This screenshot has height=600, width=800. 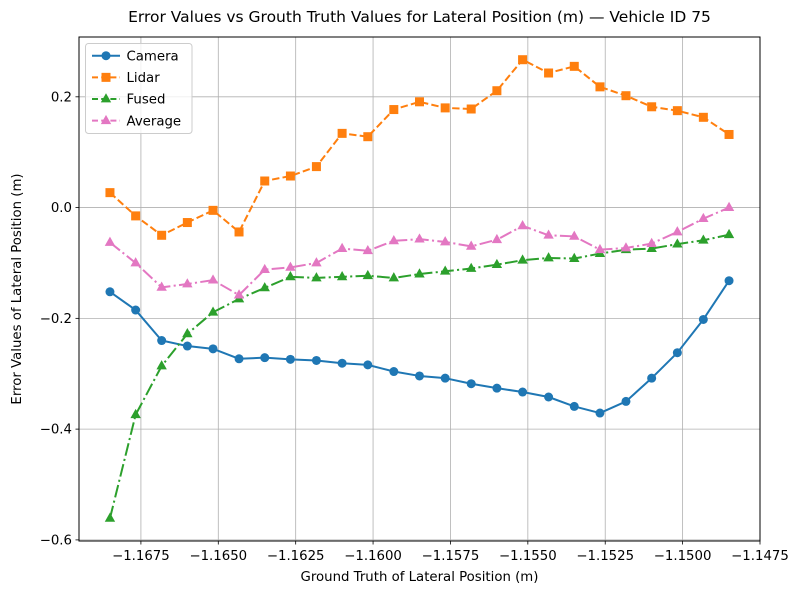 I want to click on legend-item-camera: Camera, so click(x=135, y=56).